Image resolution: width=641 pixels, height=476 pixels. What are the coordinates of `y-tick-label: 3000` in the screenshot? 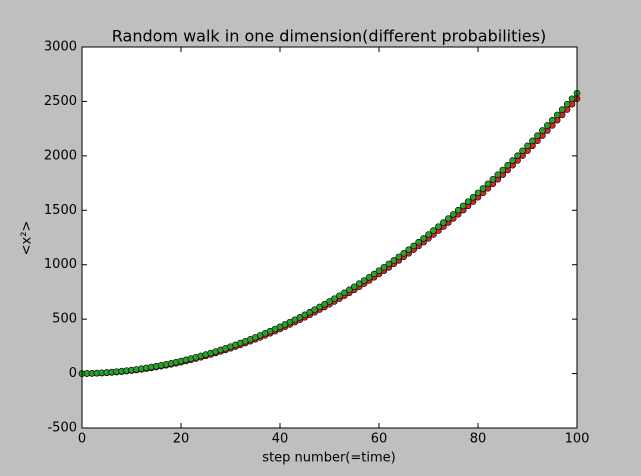 It's located at (60, 47).